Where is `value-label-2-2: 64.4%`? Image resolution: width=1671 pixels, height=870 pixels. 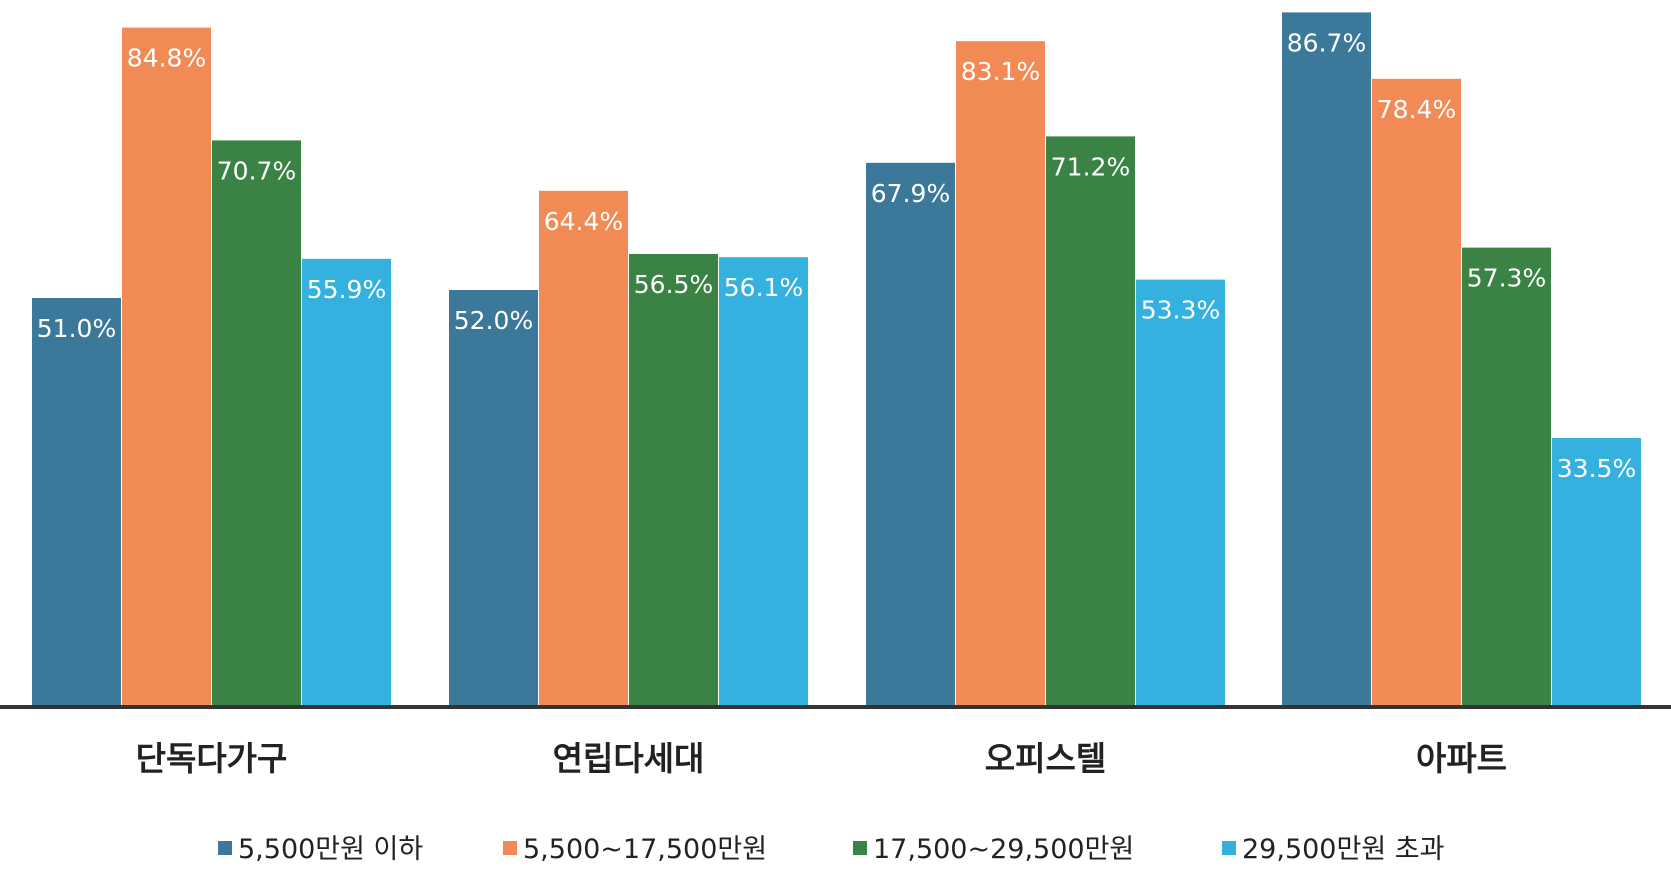 value-label-2-2: 64.4% is located at coordinates (583, 221).